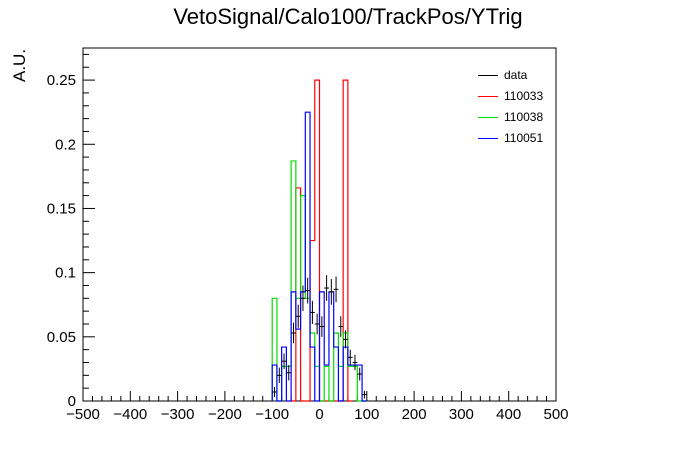  Describe the element at coordinates (65, 144) in the screenshot. I see `y-tick-label: 0.2` at that location.